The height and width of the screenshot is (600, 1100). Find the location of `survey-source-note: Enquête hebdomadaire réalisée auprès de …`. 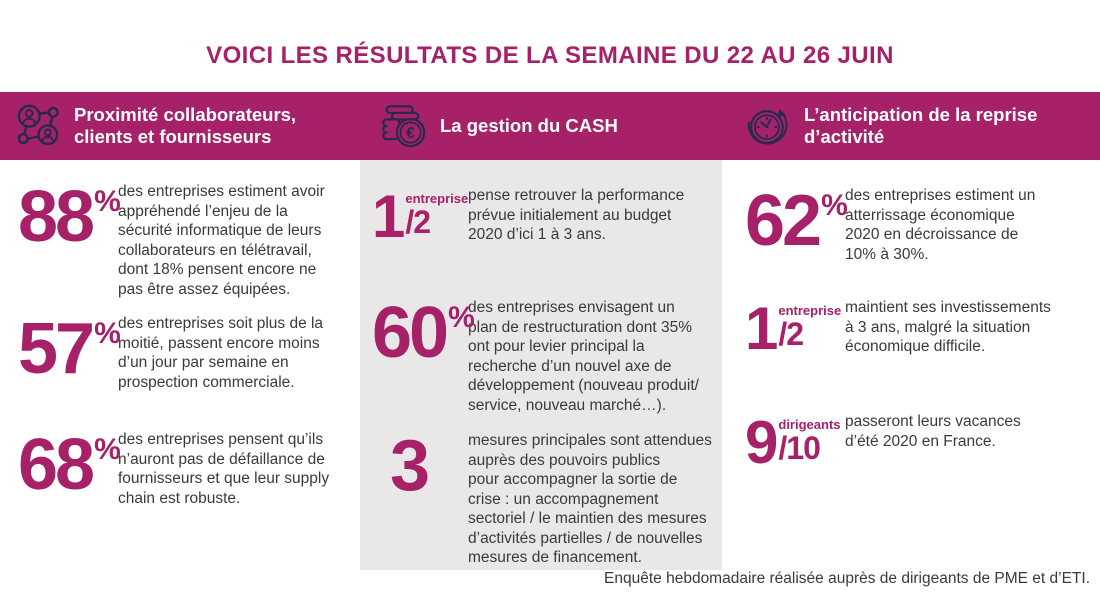

survey-source-note: Enquête hebdomadaire réalisée auprès de … is located at coordinates (847, 578).